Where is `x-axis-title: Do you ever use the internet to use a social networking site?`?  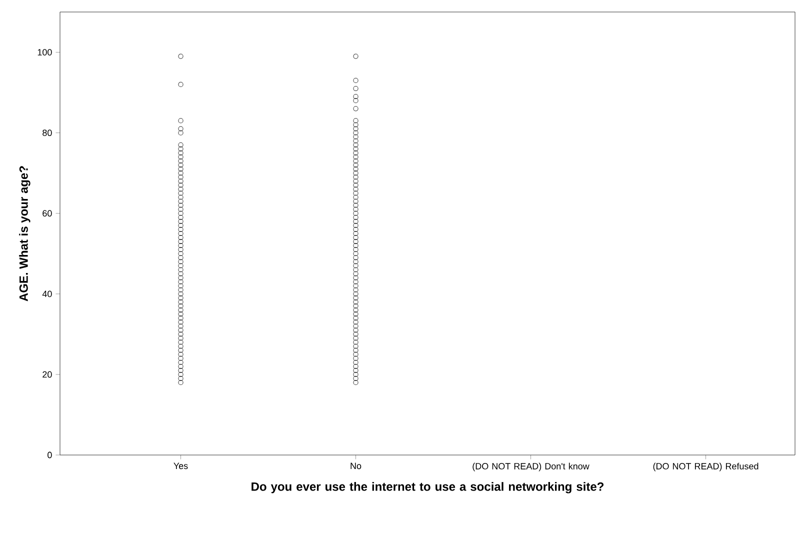 x-axis-title: Do you ever use the internet to use a social networking site? is located at coordinates (428, 488).